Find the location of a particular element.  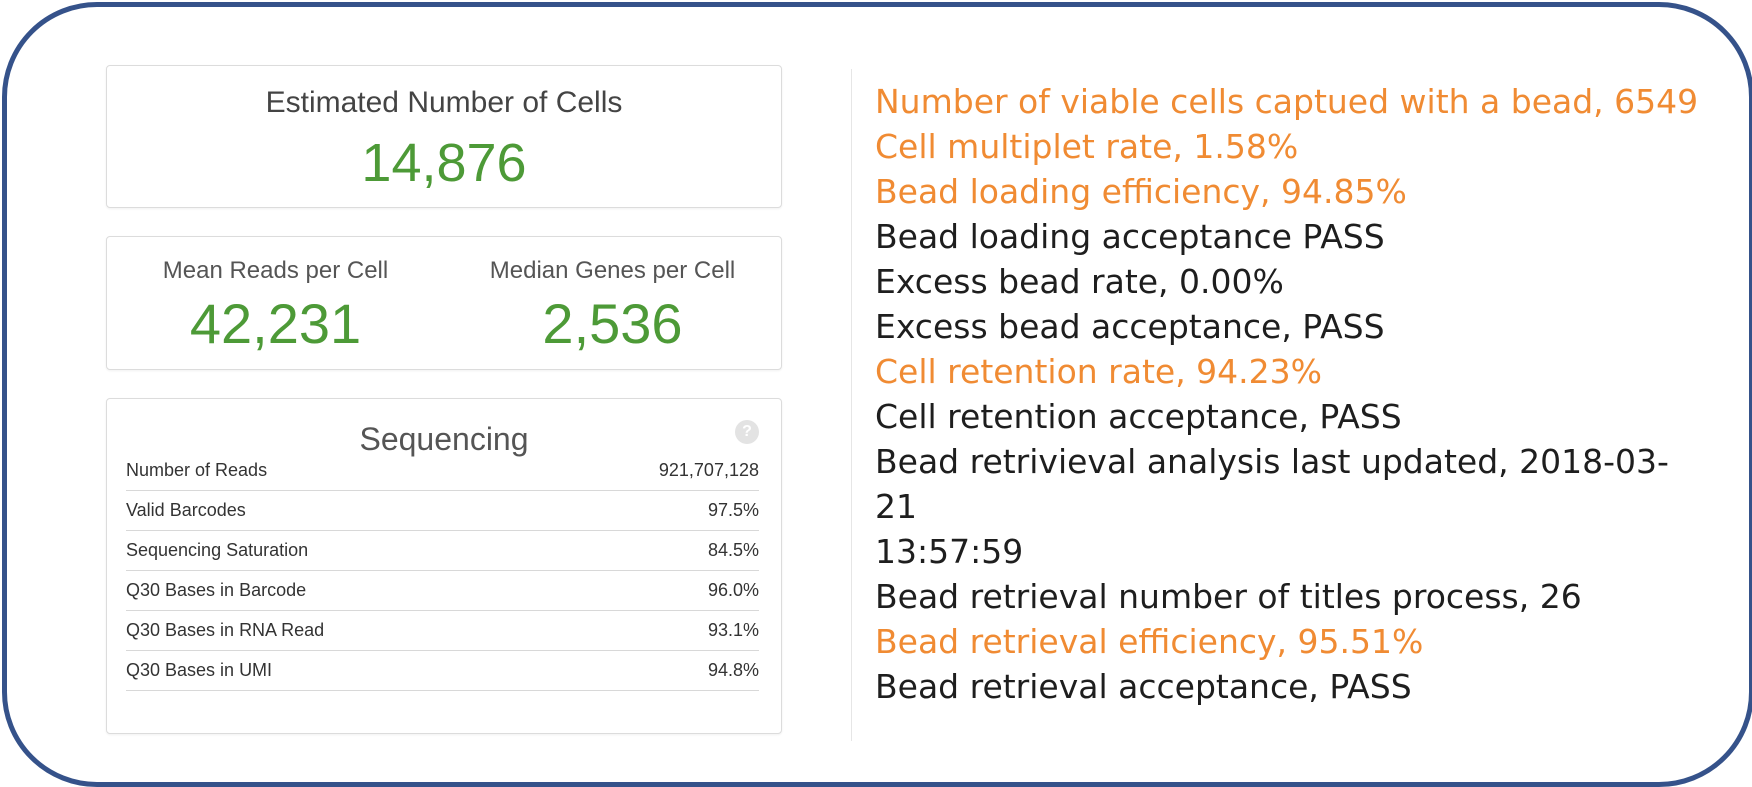

bead-report-line: Cell retention rate, 94.23% is located at coordinates (1099, 371).